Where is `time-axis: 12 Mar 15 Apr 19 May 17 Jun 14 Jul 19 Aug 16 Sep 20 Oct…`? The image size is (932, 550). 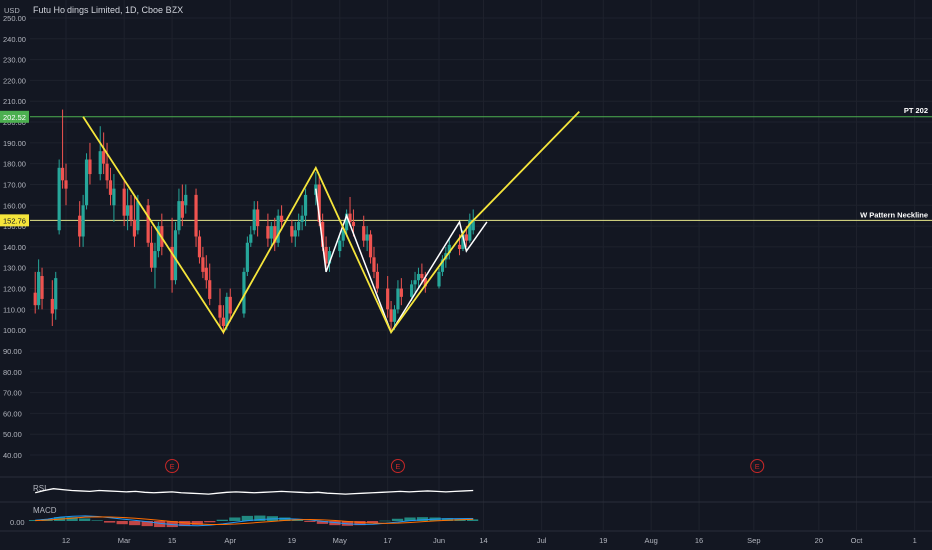 time-axis: 12 Mar 15 Apr 19 May 17 Jun 14 Jul 19 Aug 16 Sep 20 Oct… is located at coordinates (466, 537).